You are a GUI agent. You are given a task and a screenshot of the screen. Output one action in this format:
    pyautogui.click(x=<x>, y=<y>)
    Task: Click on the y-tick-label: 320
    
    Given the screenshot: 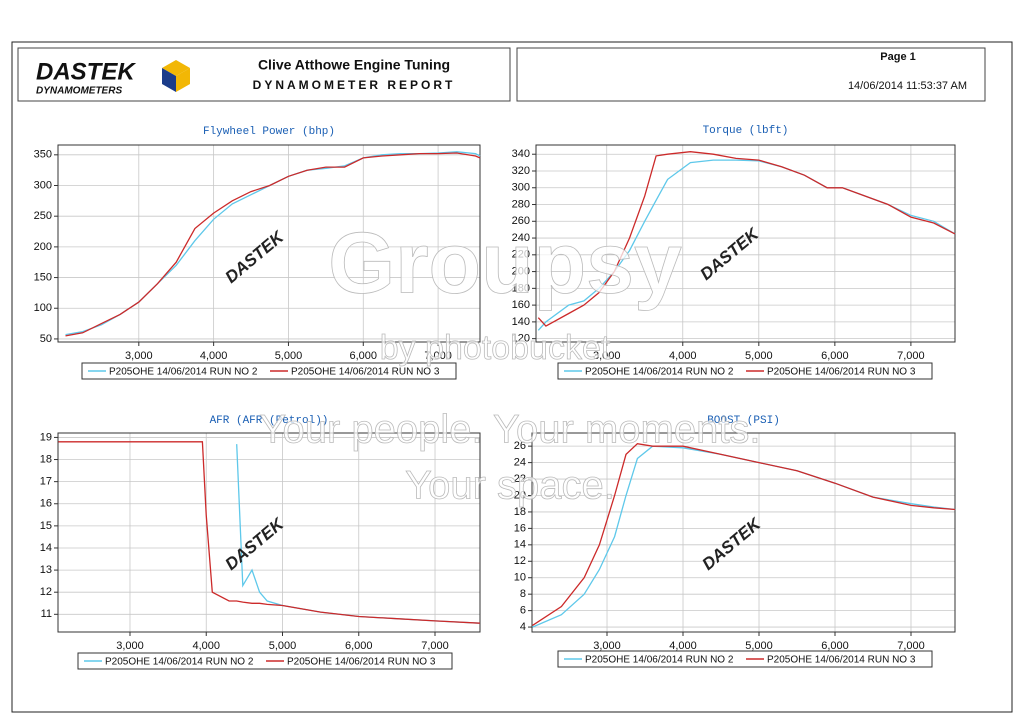 What is the action you would take?
    pyautogui.click(x=521, y=171)
    